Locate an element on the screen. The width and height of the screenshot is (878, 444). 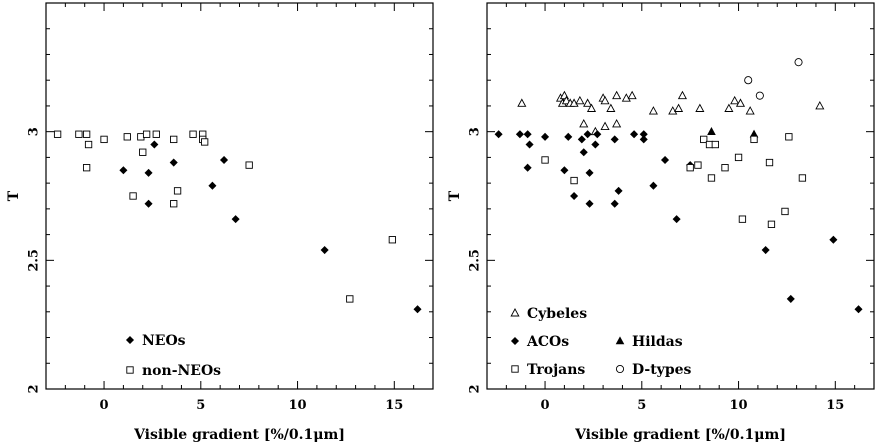
legend-item-cybeles: Cybeles is located at coordinates (548, 314).